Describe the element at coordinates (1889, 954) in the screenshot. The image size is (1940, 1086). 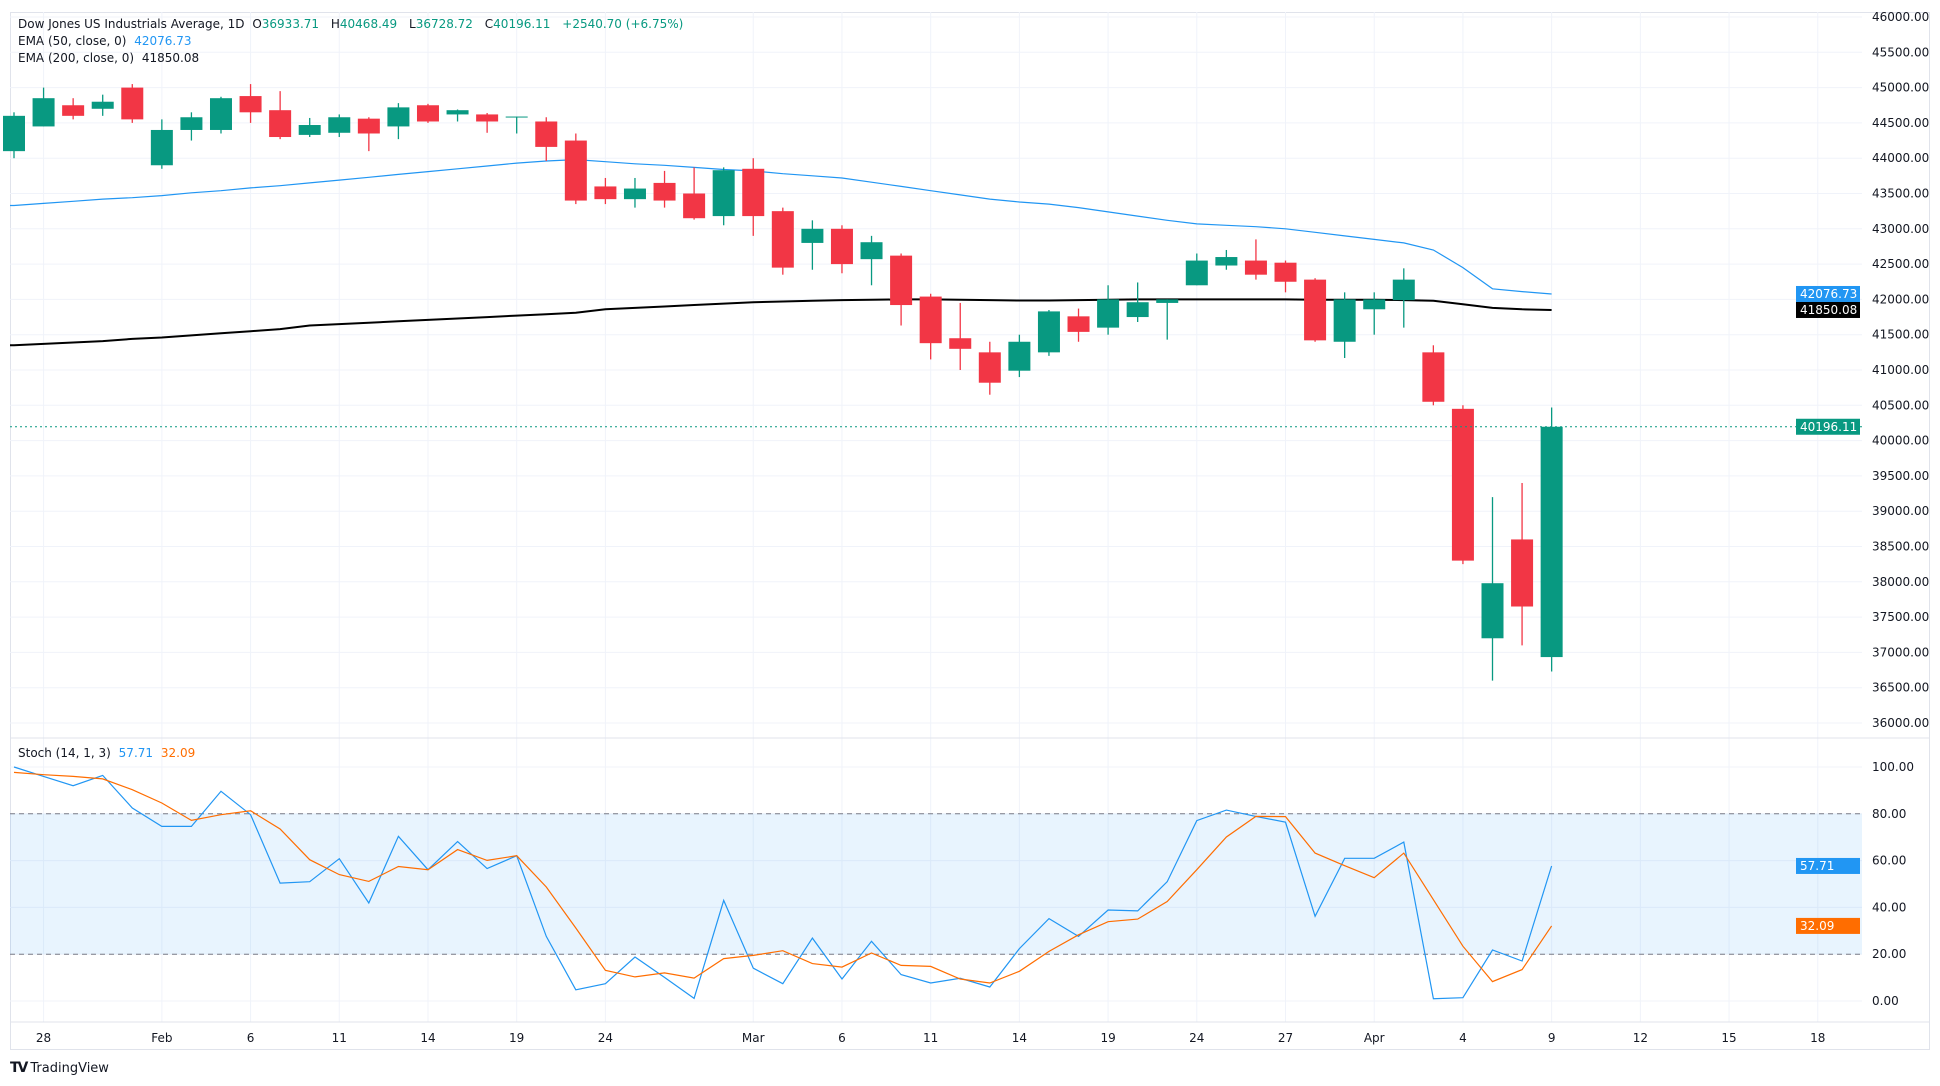
I see `stoch-tick-label: 20.00` at that location.